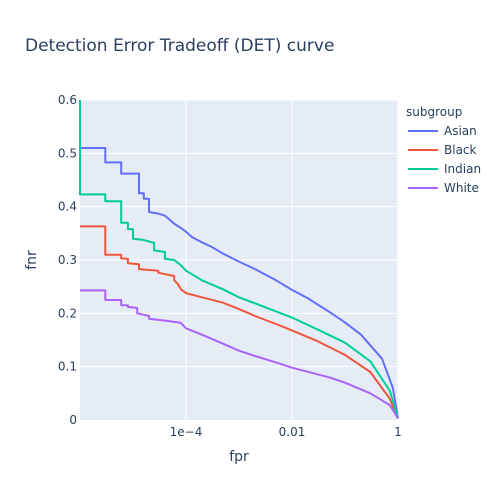  I want to click on y-tick-label: 0.6, so click(67, 100).